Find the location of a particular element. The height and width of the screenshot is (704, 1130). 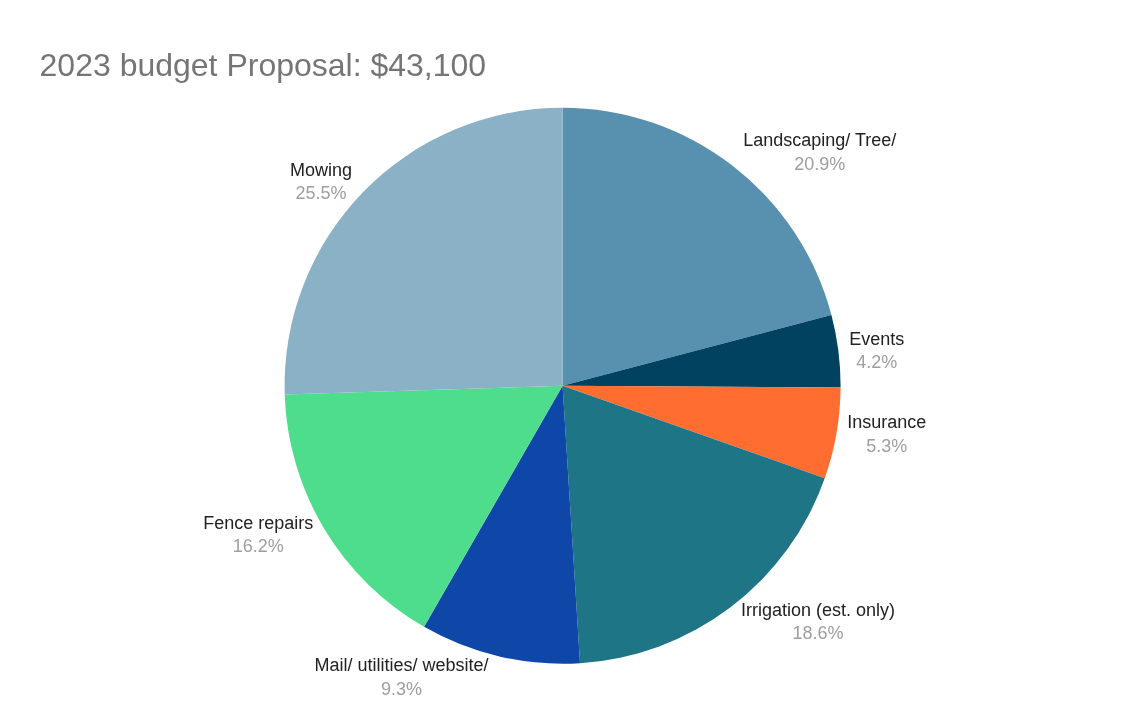

data-label: 4.2% is located at coordinates (877, 362).